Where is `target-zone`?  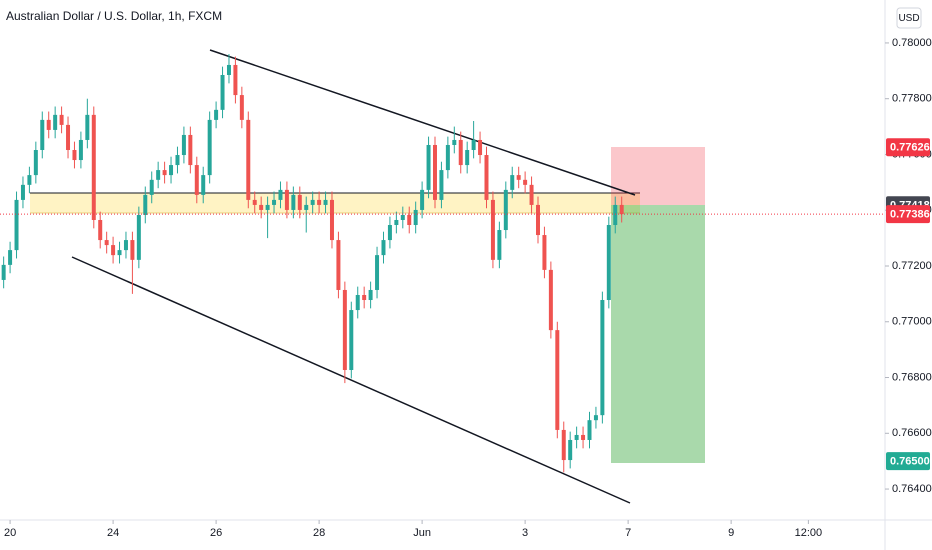
target-zone is located at coordinates (658, 334).